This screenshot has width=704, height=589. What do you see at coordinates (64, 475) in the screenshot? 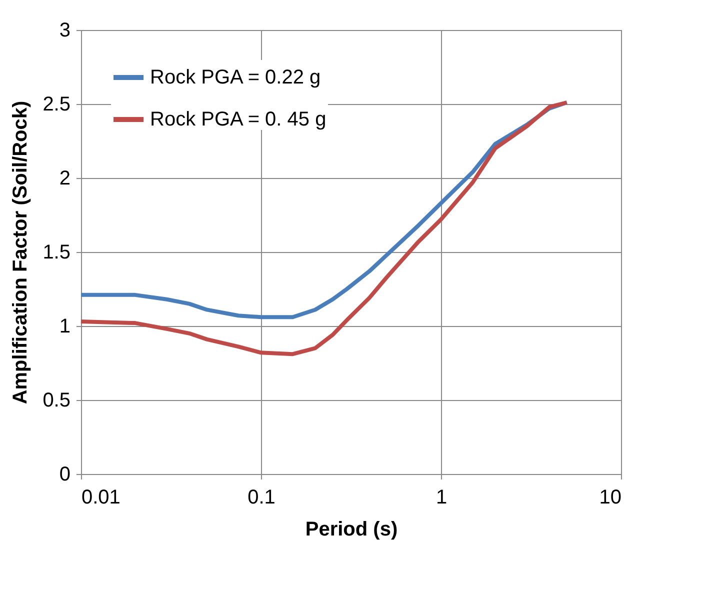
I see `y-tick-label: 0` at bounding box center [64, 475].